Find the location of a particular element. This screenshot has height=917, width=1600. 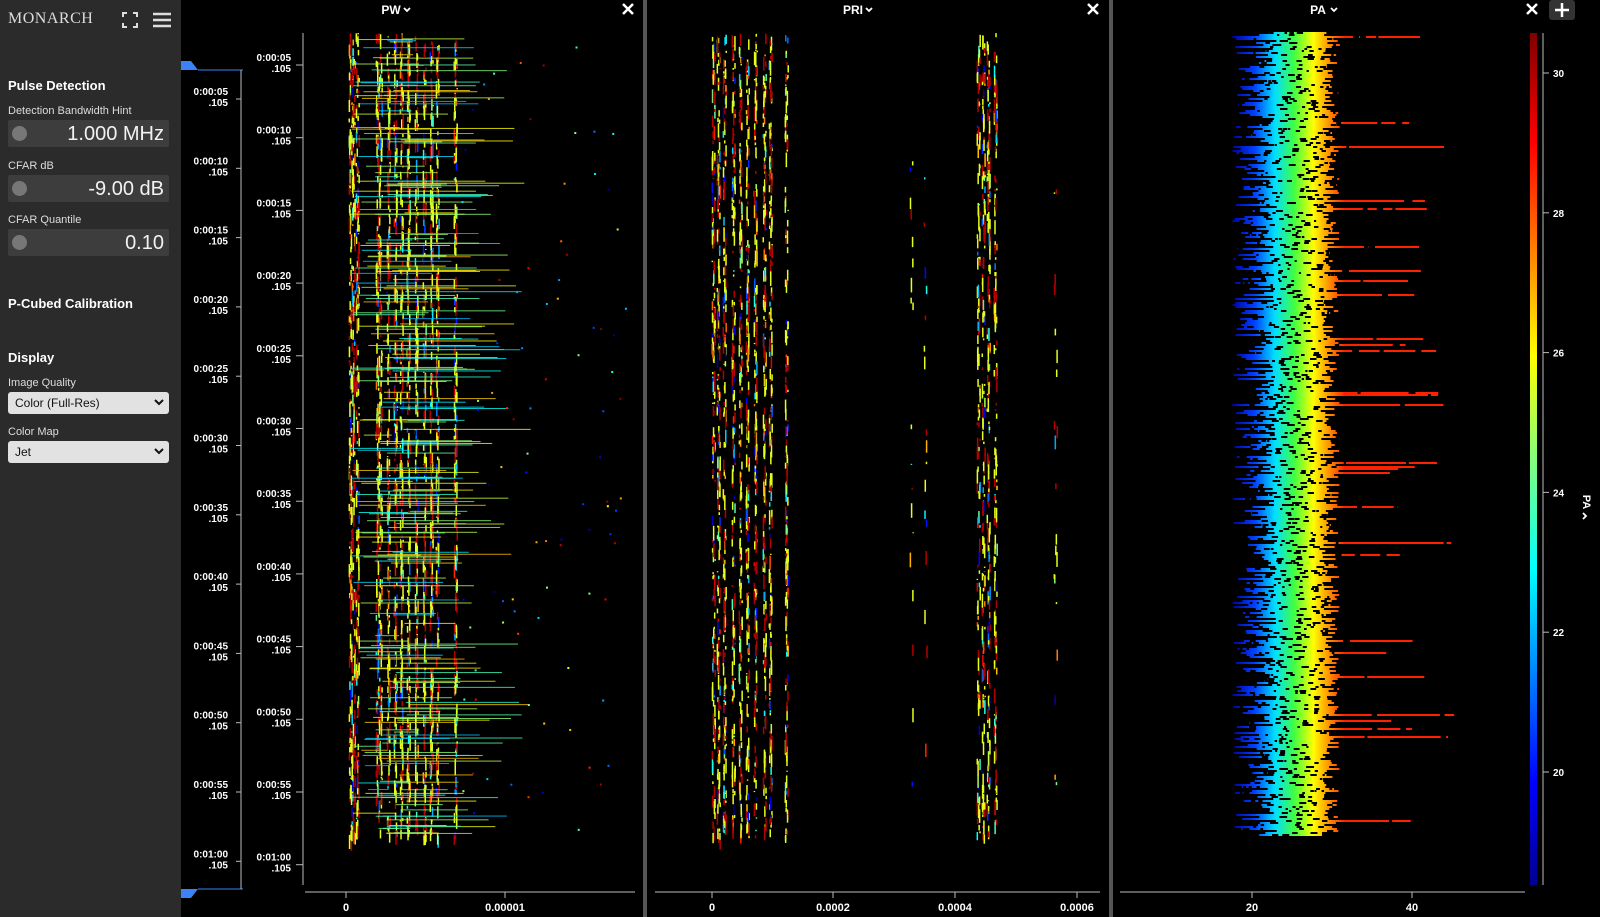

select: Jet is located at coordinates (88, 452).